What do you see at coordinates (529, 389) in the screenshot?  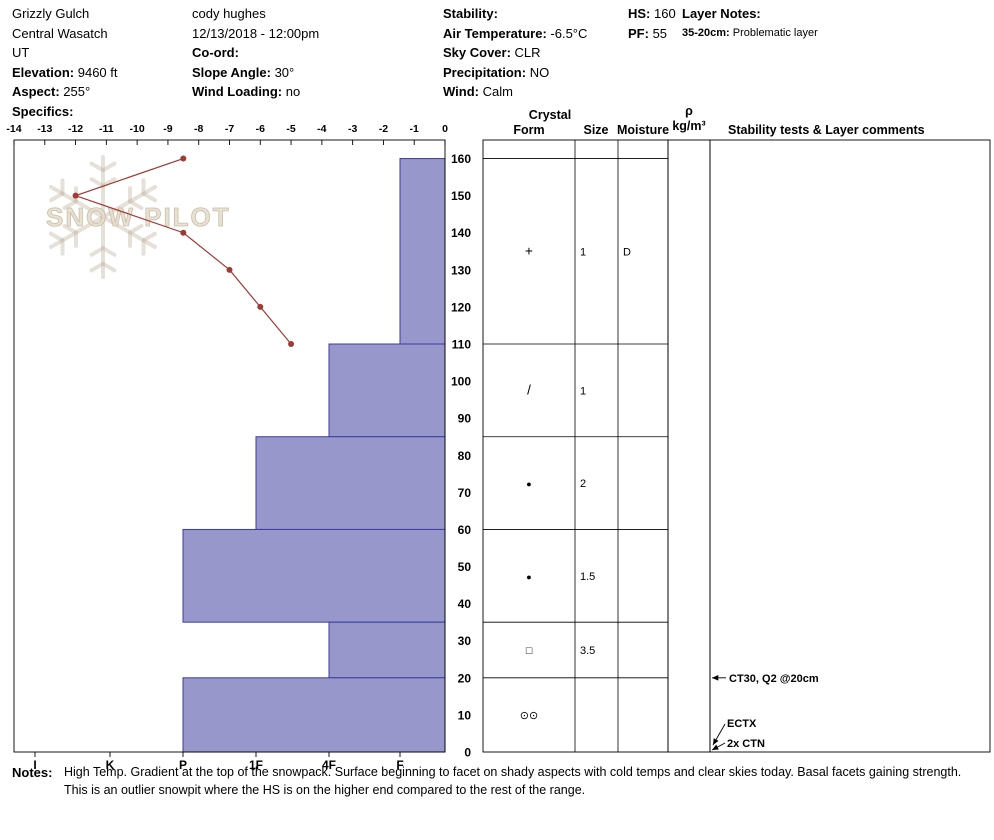 I see `grain-form-symbol: /` at bounding box center [529, 389].